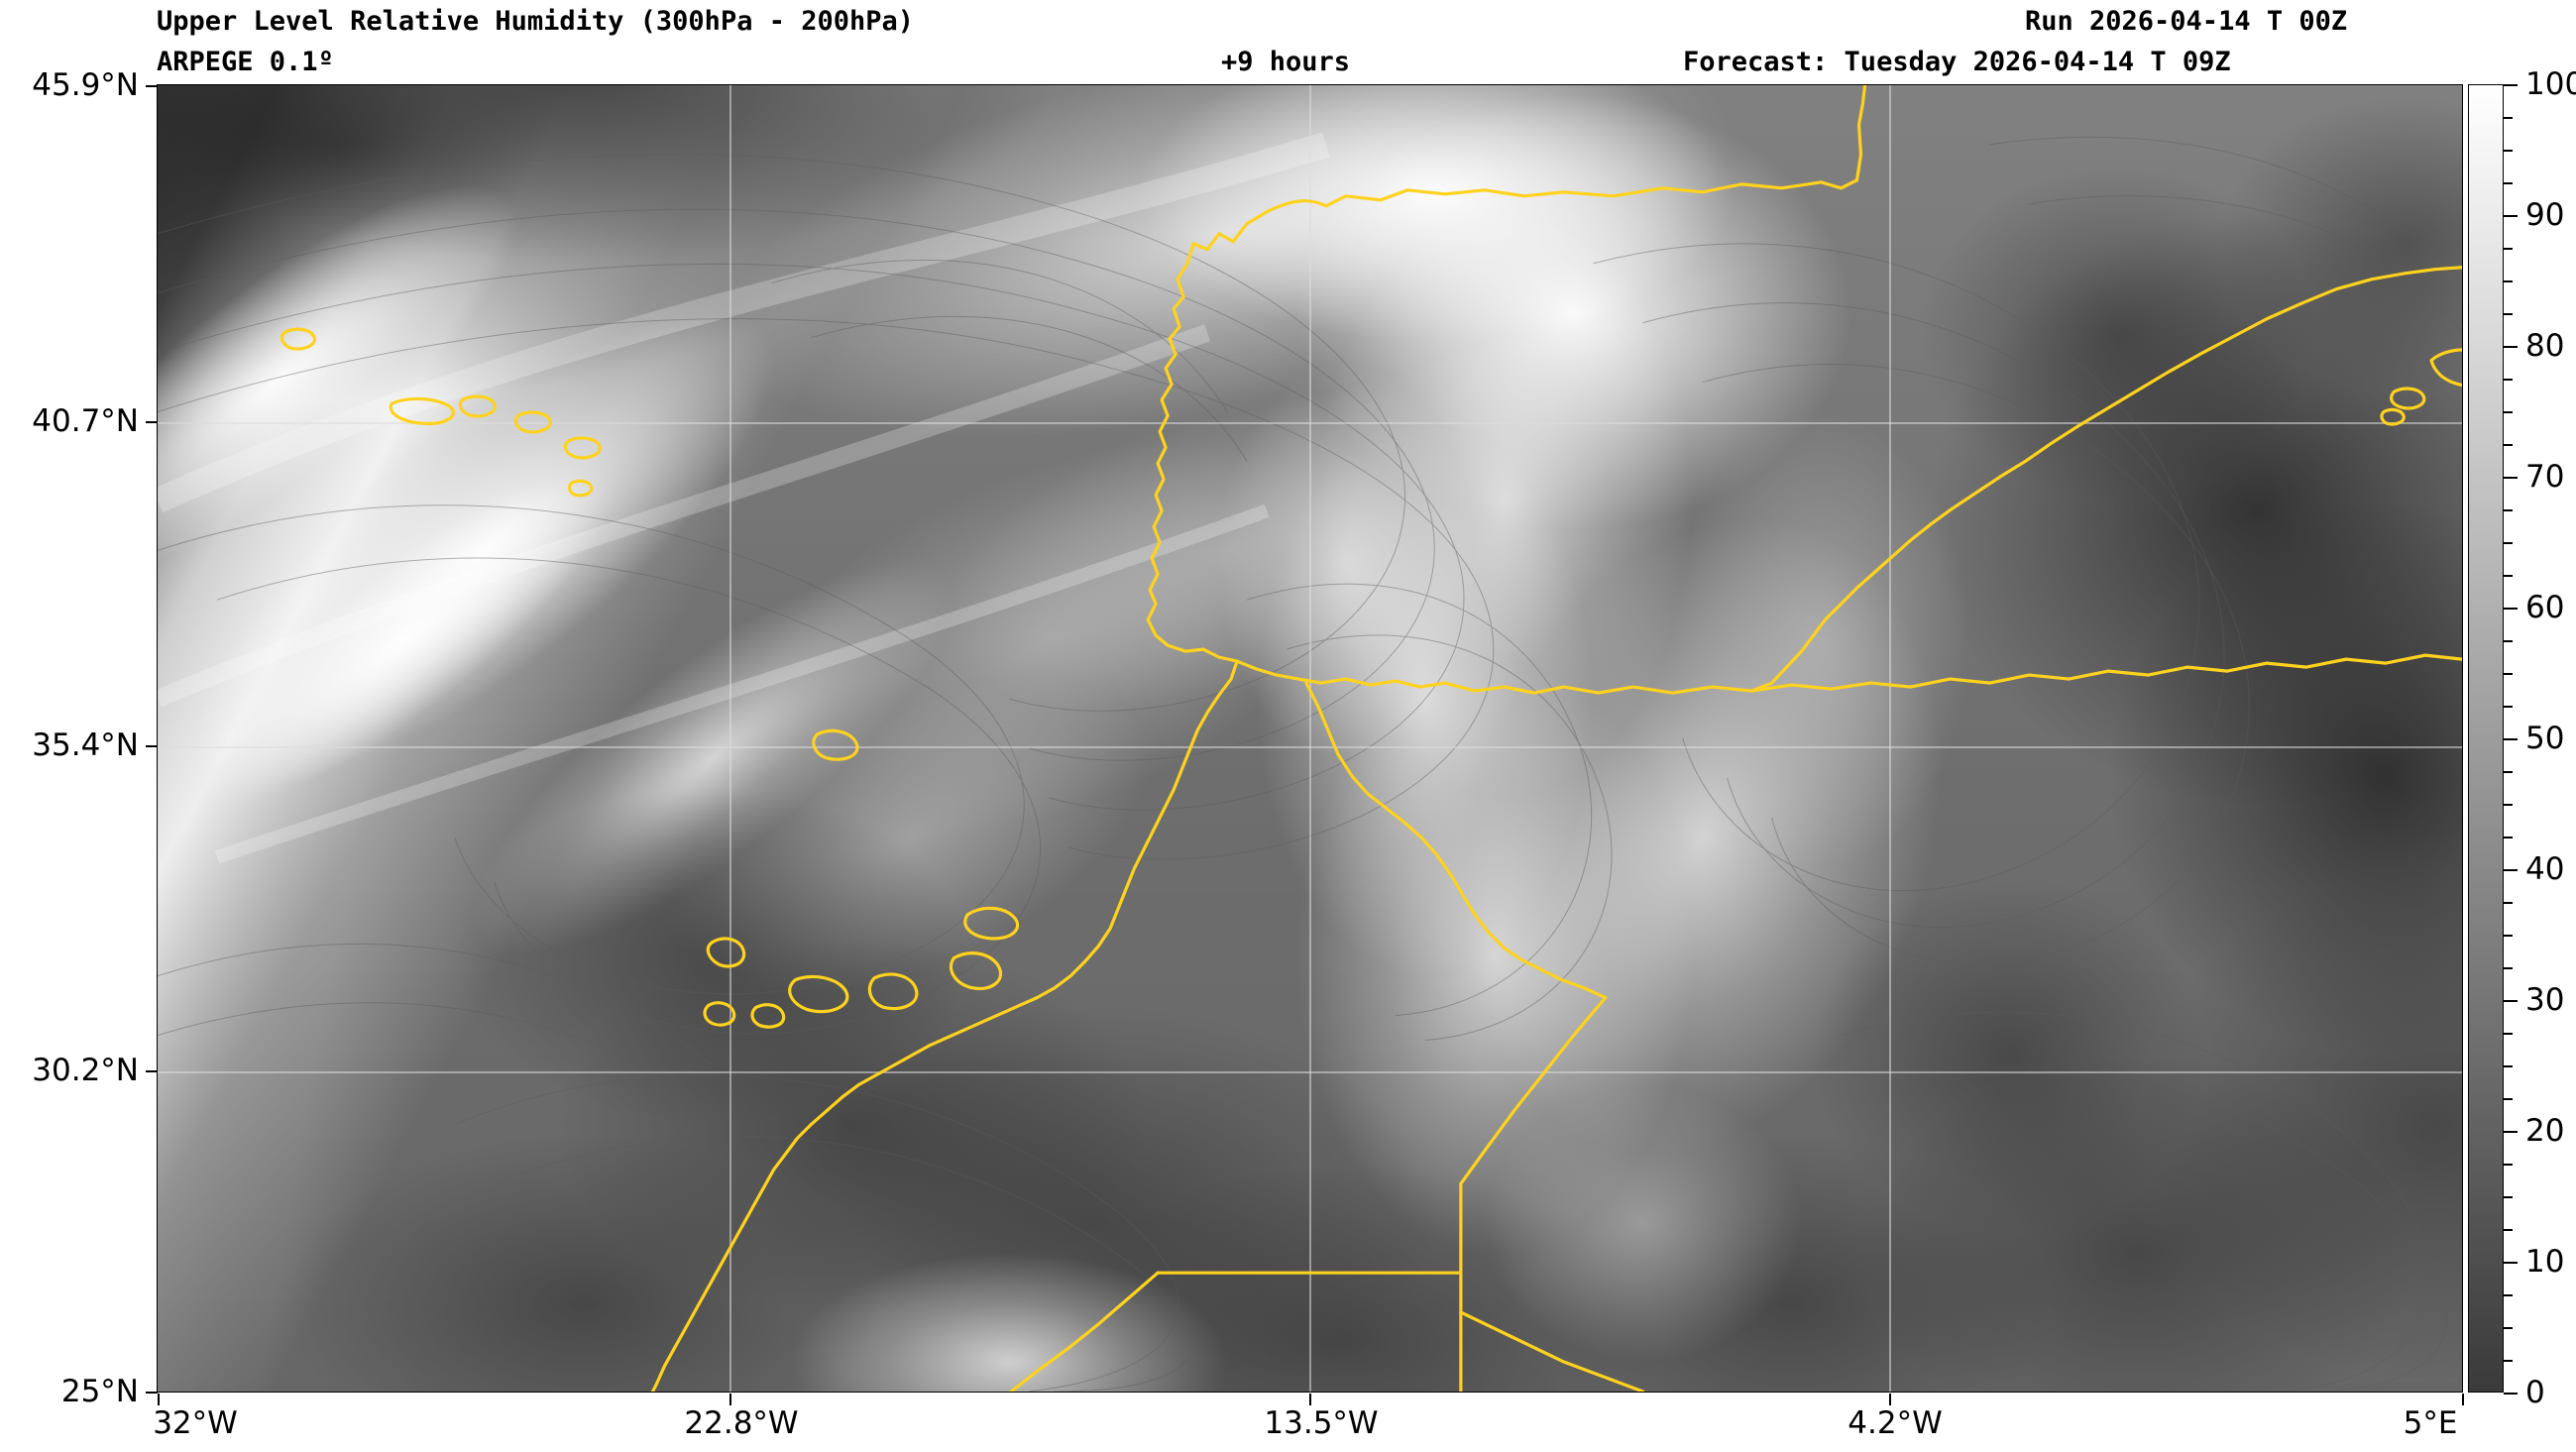 The height and width of the screenshot is (1452, 2576). What do you see at coordinates (2508, 1165) in the screenshot?
I see `colorbar-tick-17.5` at bounding box center [2508, 1165].